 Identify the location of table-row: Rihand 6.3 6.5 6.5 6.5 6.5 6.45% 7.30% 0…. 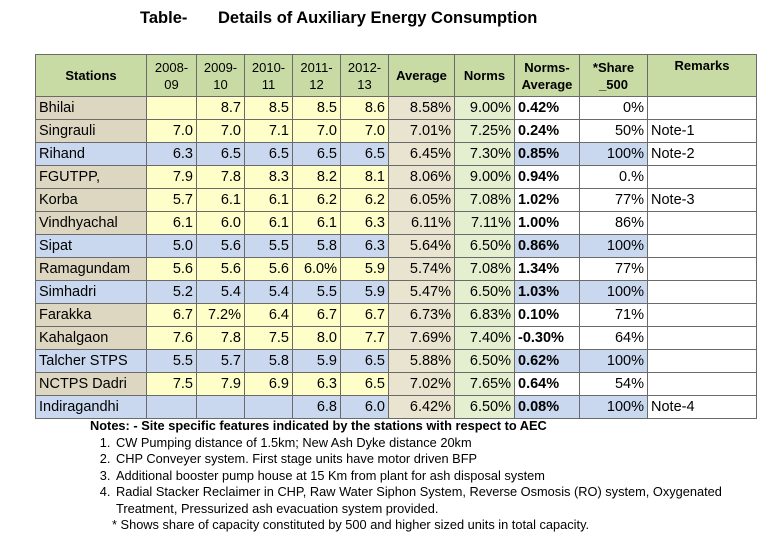
(396, 154).